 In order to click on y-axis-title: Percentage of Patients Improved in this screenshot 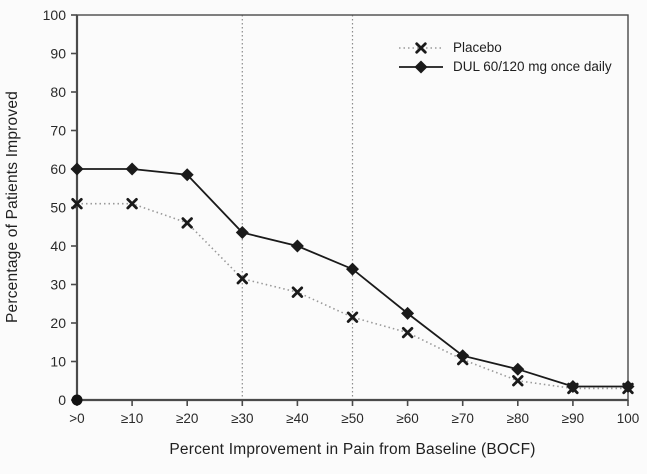, I will do `click(12, 207)`.